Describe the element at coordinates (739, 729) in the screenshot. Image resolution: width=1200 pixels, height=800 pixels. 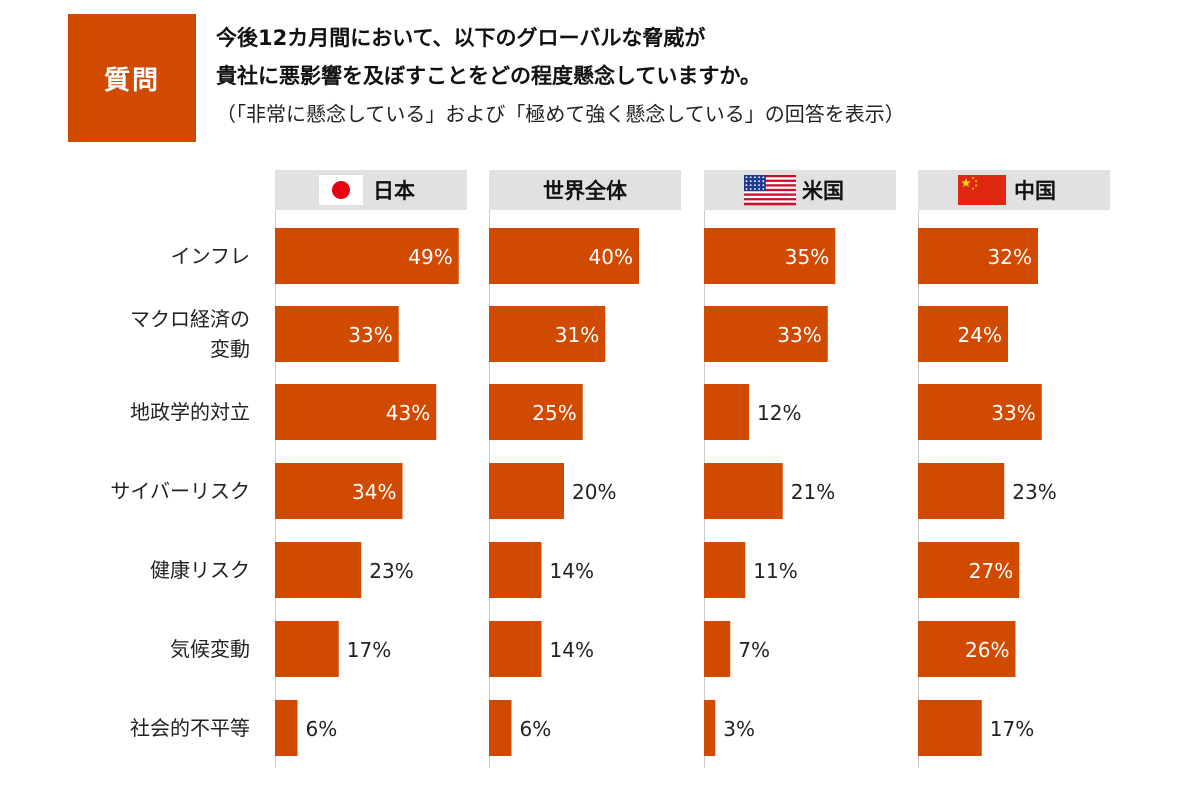
I see `value-label: 3%` at that location.